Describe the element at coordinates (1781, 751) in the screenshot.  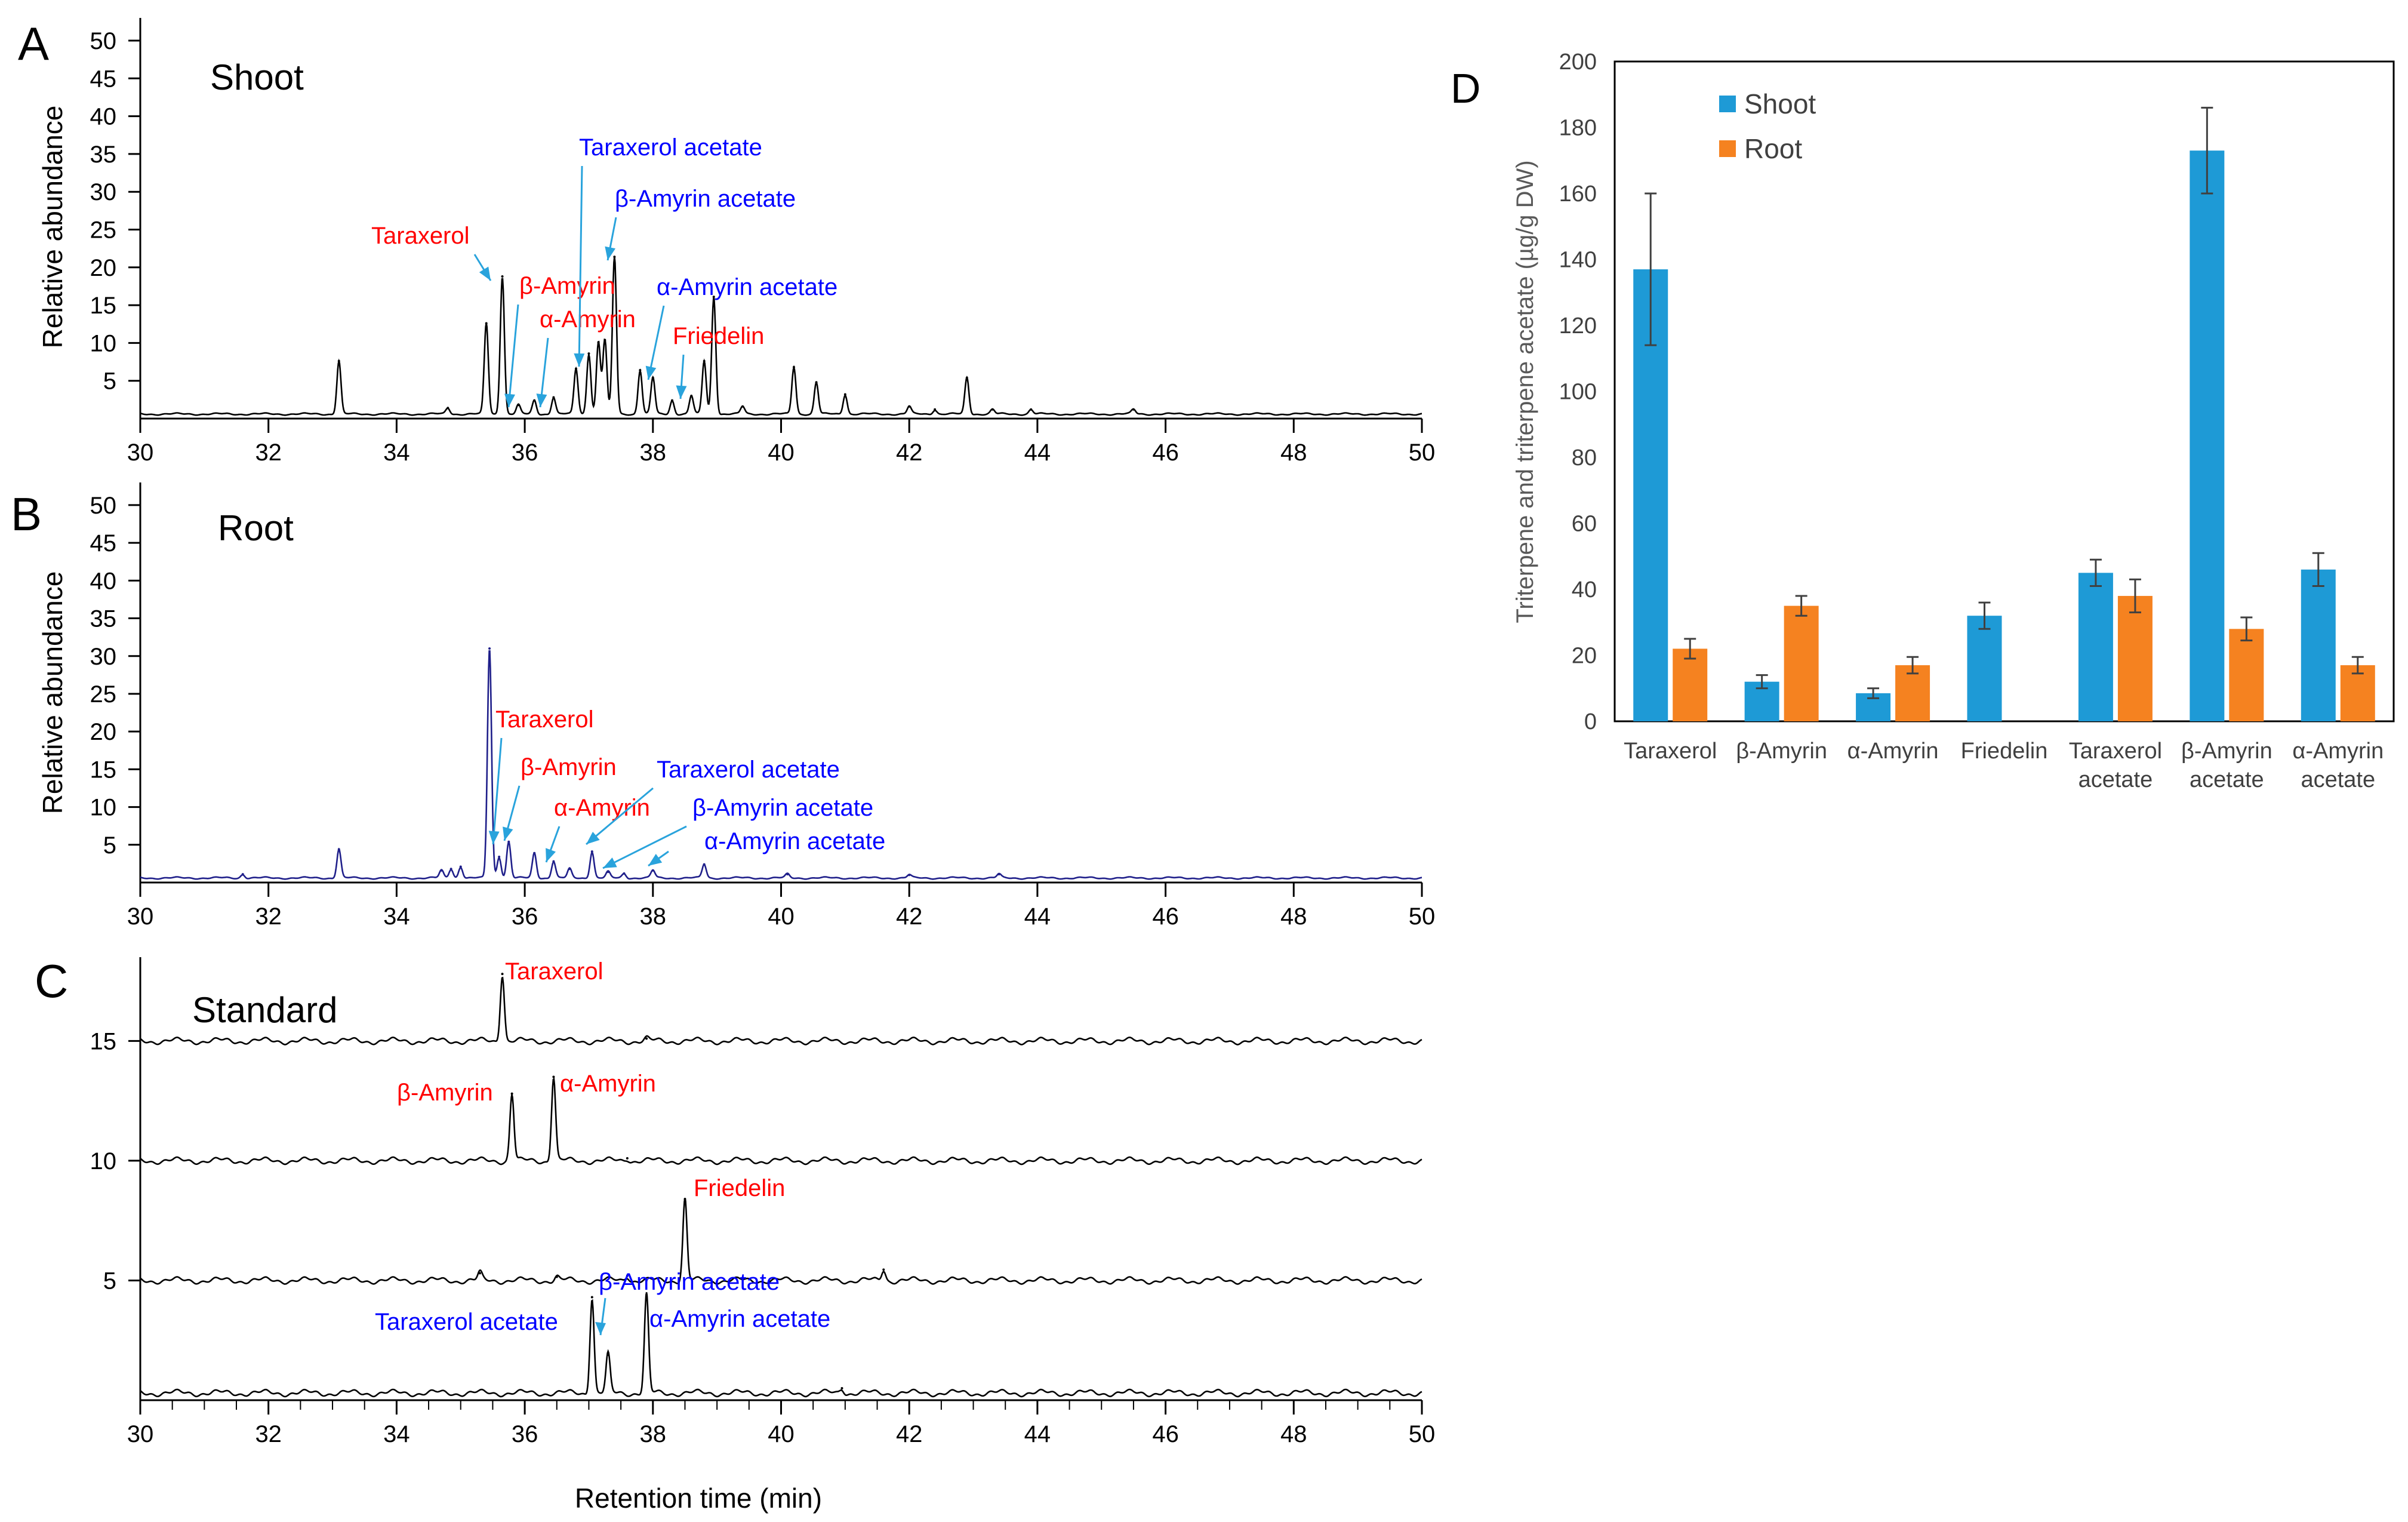
I see `category-label-amyrin: β-Amyrin` at that location.